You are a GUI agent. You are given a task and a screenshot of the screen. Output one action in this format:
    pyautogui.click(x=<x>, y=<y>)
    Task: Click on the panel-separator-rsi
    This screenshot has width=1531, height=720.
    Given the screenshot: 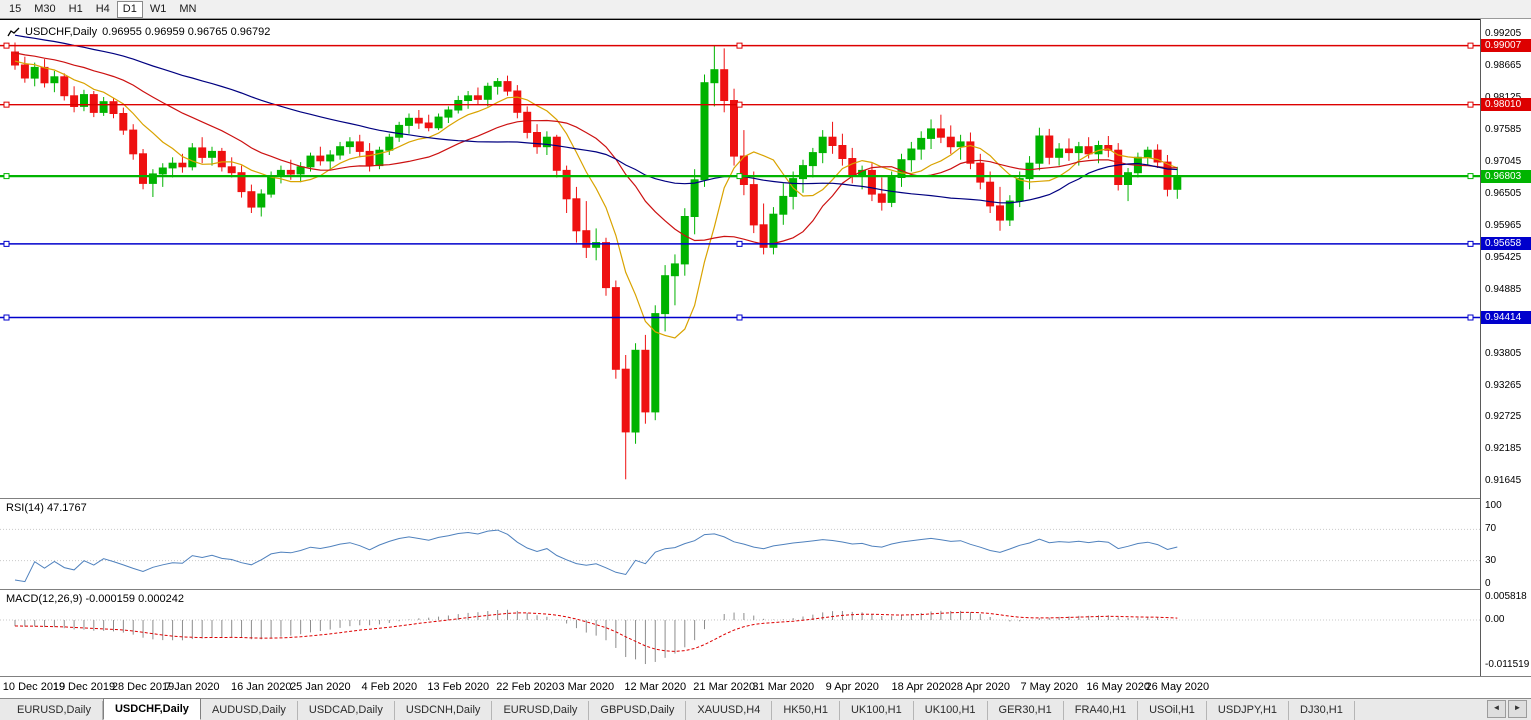 What is the action you would take?
    pyautogui.click(x=765, y=498)
    